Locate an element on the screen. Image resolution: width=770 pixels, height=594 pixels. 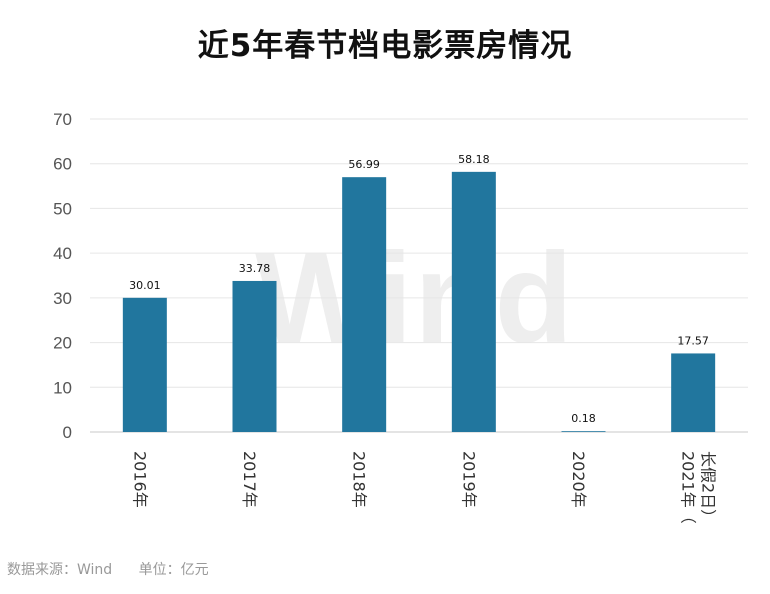
footer: 数据来源：Wind 单位：亿元 is located at coordinates (108, 569).